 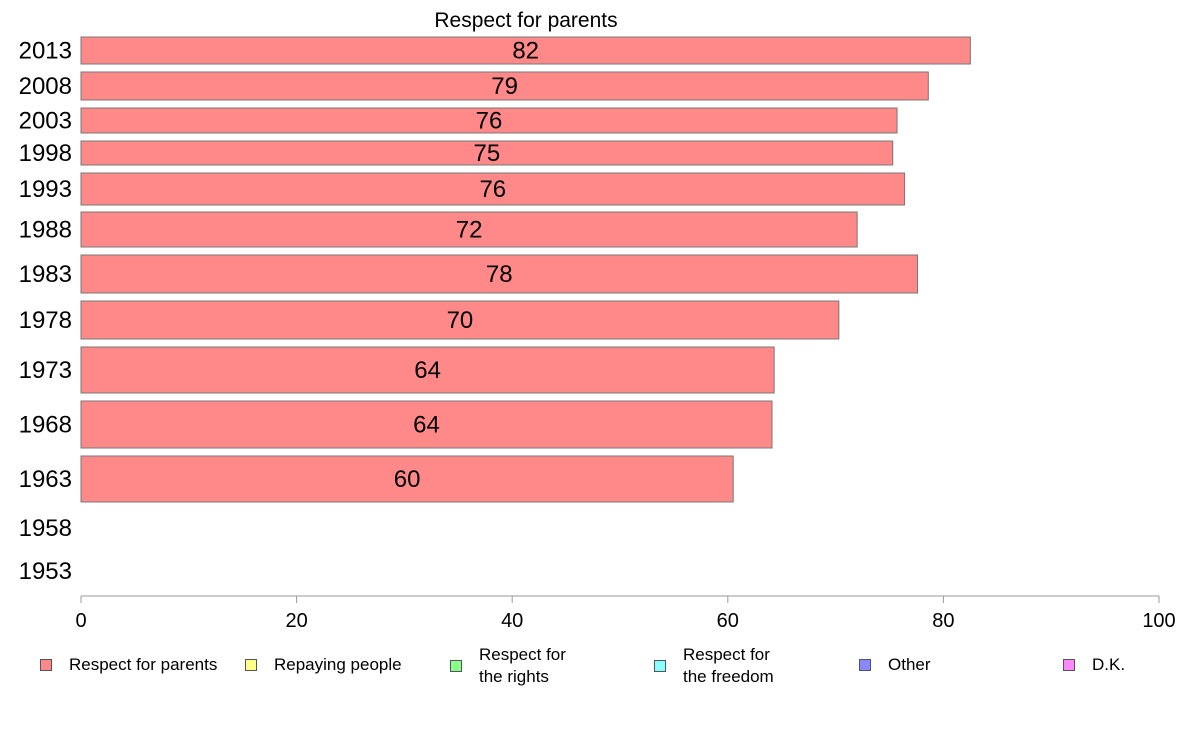 I want to click on legend-item-respect-for-the-rights: Respect for the rights, so click(x=508, y=666).